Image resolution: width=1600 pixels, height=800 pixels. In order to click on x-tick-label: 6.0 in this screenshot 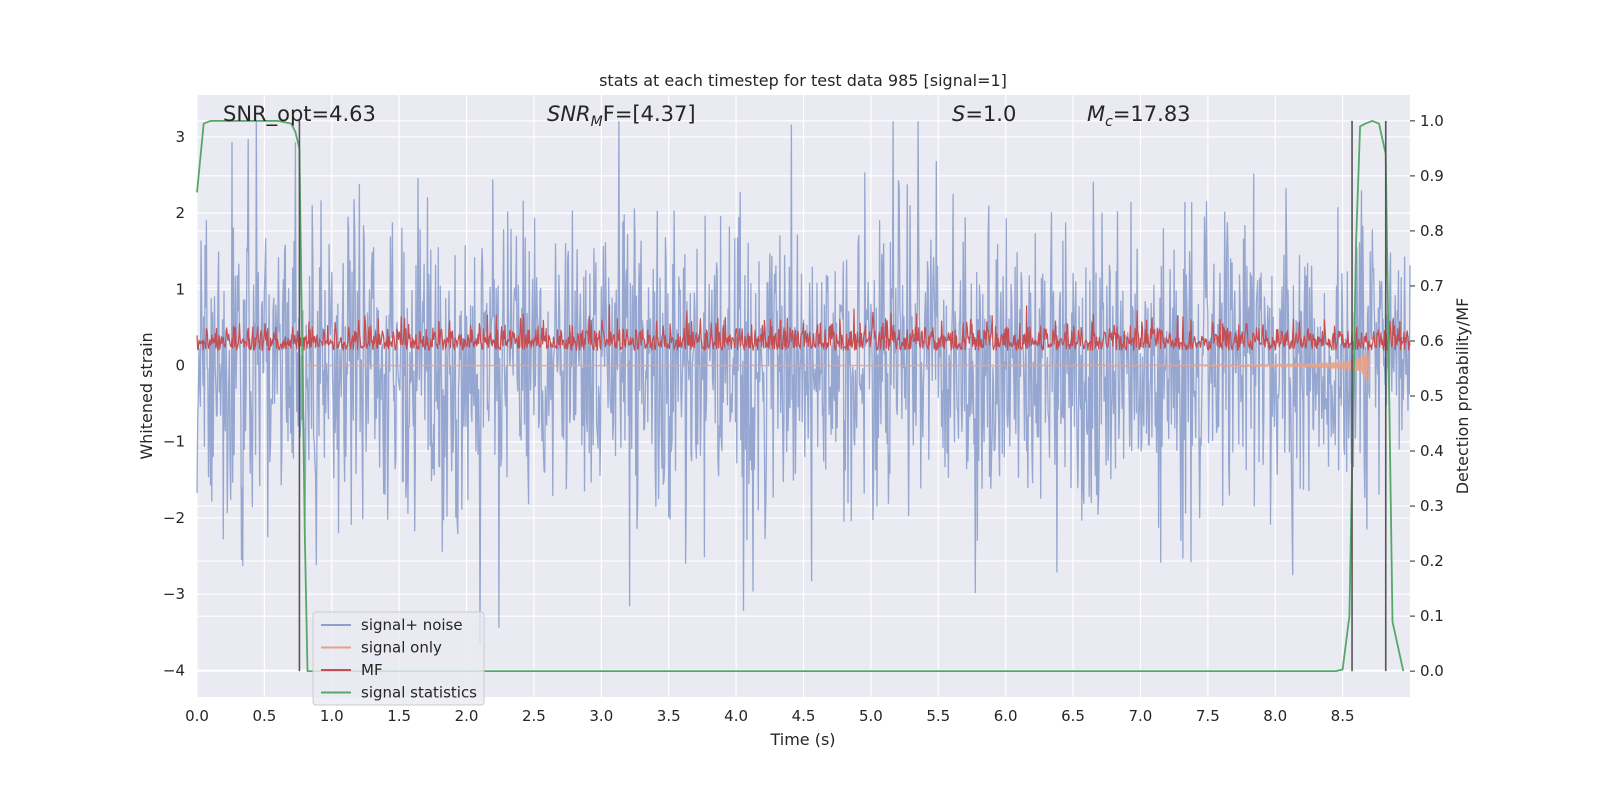, I will do `click(1006, 716)`.